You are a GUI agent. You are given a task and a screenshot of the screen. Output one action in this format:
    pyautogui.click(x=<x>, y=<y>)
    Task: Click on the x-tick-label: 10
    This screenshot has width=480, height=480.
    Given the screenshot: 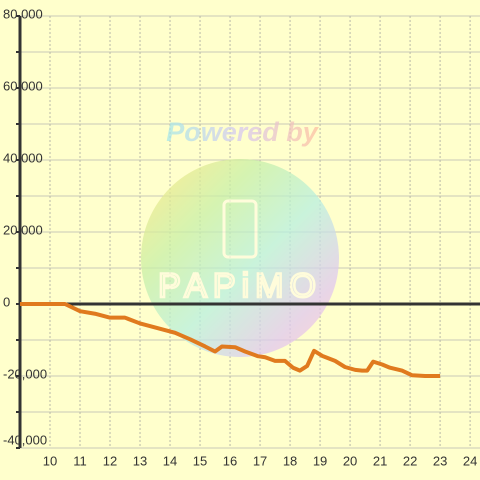 What is the action you would take?
    pyautogui.click(x=50, y=460)
    